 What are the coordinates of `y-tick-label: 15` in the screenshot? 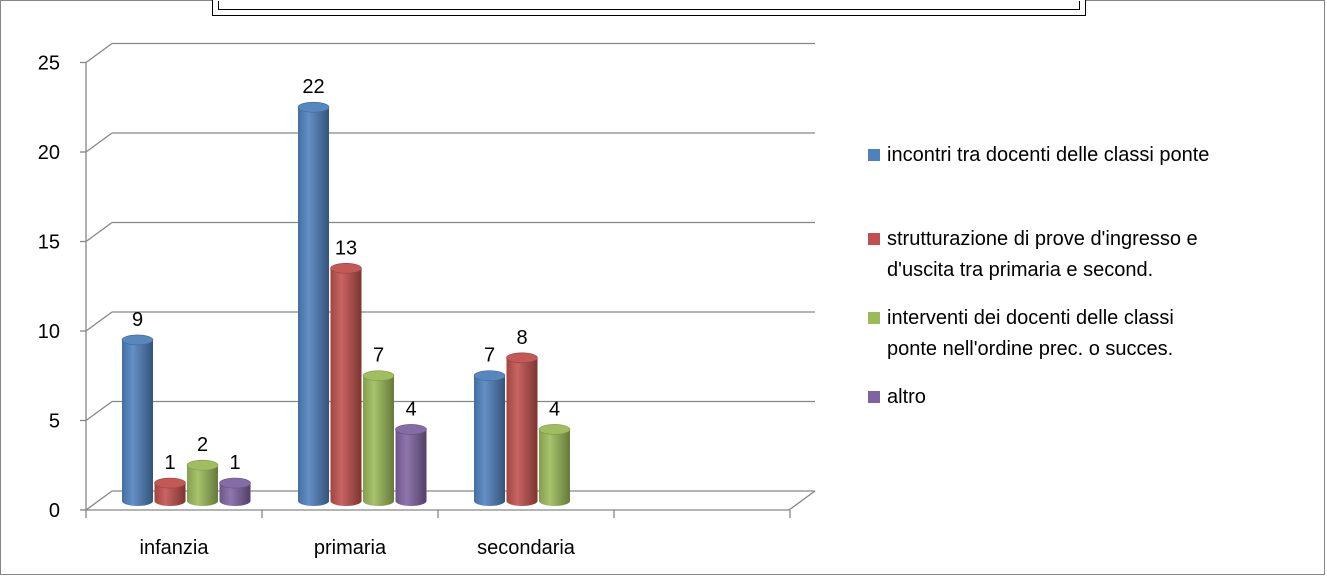 It's located at (49, 243).